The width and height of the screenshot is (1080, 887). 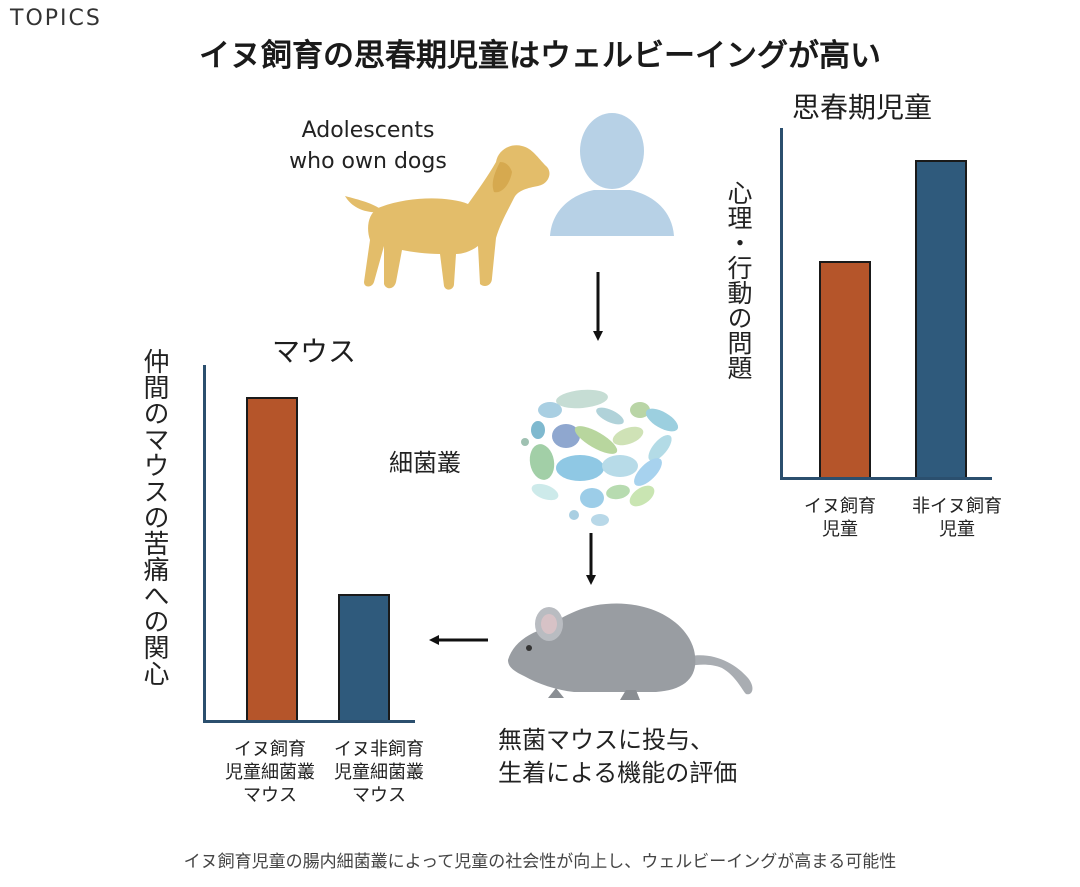 I want to click on chart-children-xlabel-1-line1: イヌ飼育, so click(x=840, y=506).